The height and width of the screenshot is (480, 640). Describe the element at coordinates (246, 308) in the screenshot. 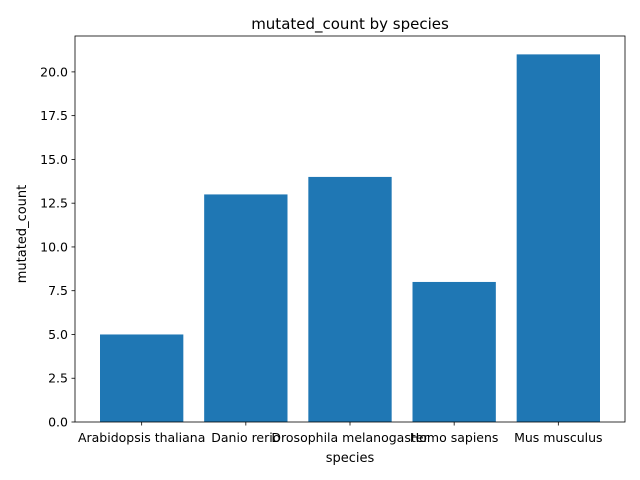

I see `bar-danio-rerio` at that location.